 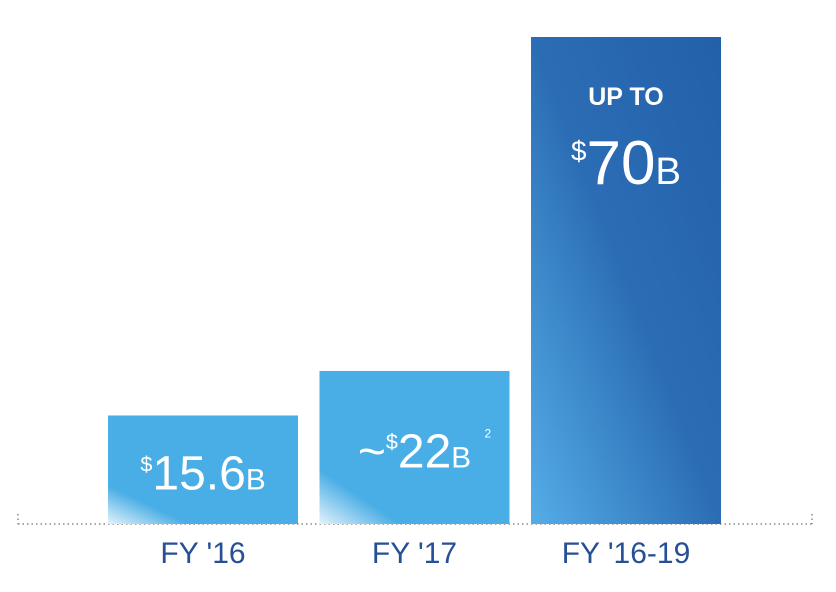 What do you see at coordinates (488, 433) in the screenshot?
I see `footnote-mark: 2` at bounding box center [488, 433].